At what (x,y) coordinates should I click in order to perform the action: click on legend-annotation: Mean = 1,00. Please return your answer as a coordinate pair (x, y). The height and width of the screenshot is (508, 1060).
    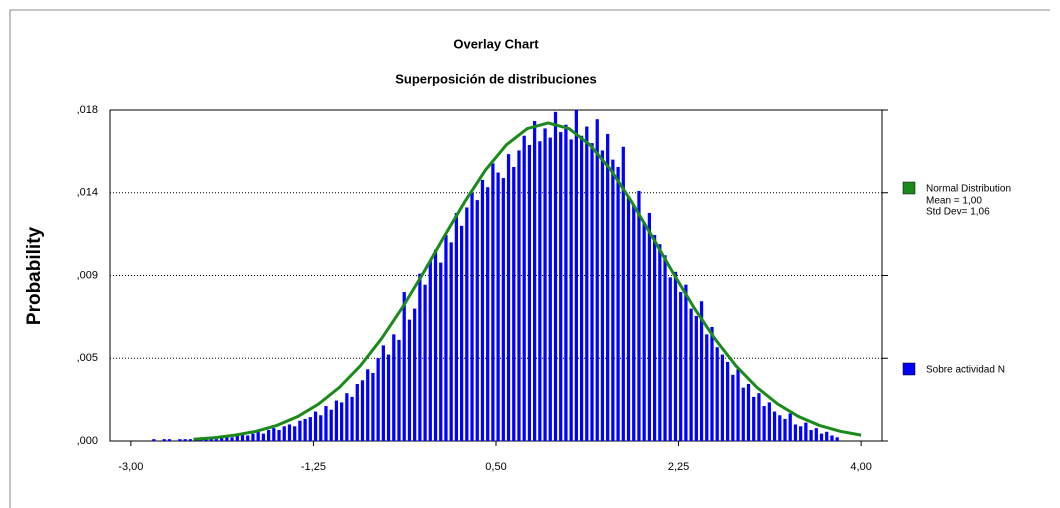
    Looking at the image, I should click on (954, 201).